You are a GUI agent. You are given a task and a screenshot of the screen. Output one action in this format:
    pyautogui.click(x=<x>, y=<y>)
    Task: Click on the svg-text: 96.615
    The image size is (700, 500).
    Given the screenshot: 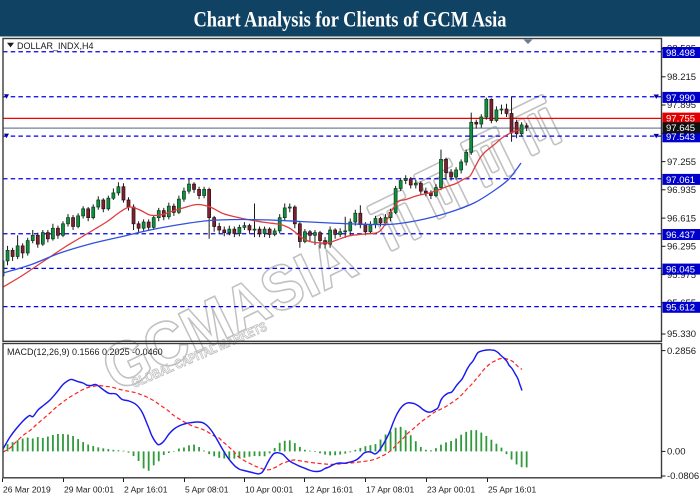 What is the action you would take?
    pyautogui.click(x=681, y=218)
    